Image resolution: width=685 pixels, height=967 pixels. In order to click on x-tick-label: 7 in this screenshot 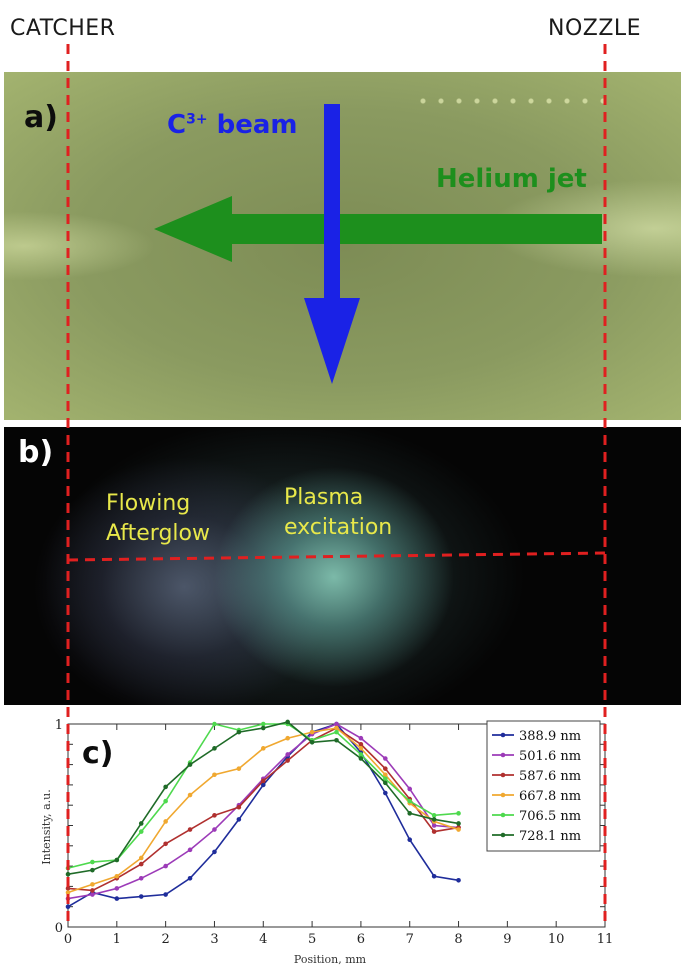, I will do `click(410, 939)`.